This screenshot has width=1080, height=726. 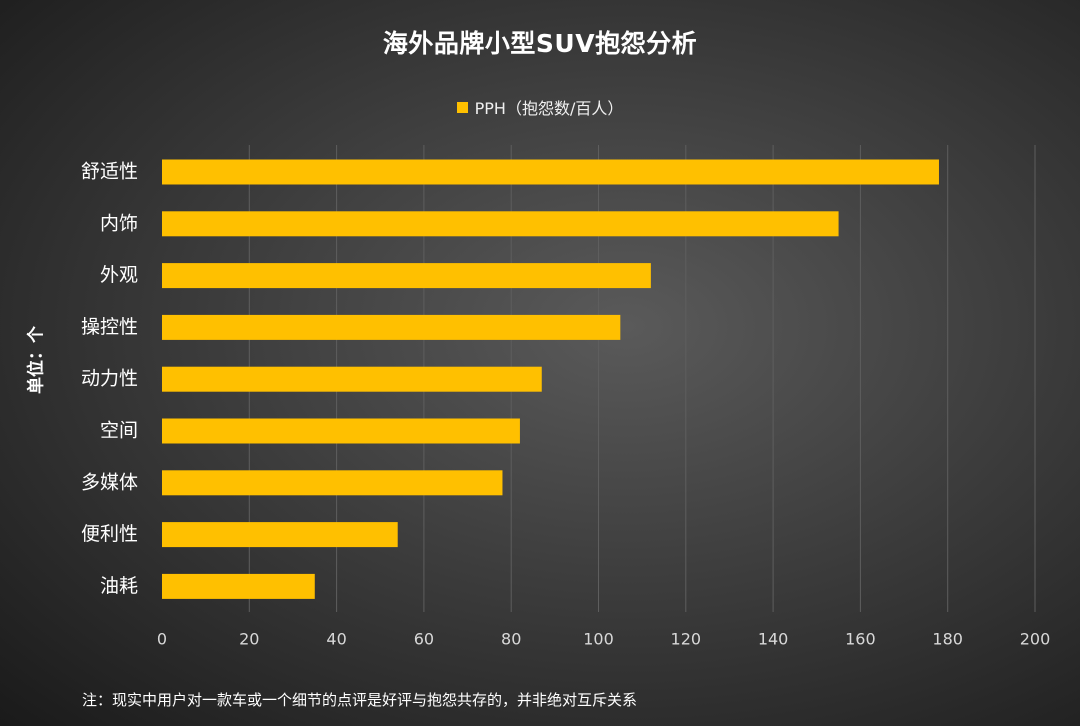 What do you see at coordinates (109, 327) in the screenshot?
I see `category-label: 操控性` at bounding box center [109, 327].